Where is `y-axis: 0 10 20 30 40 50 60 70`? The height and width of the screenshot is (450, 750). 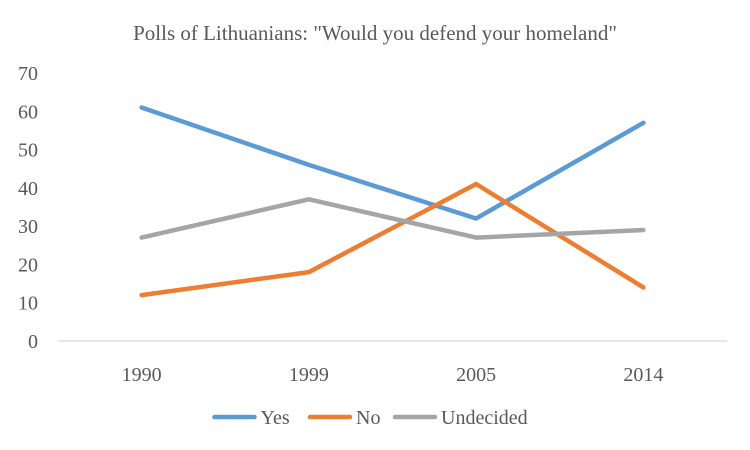
y-axis: 0 10 20 30 40 50 60 70 is located at coordinates (28, 208).